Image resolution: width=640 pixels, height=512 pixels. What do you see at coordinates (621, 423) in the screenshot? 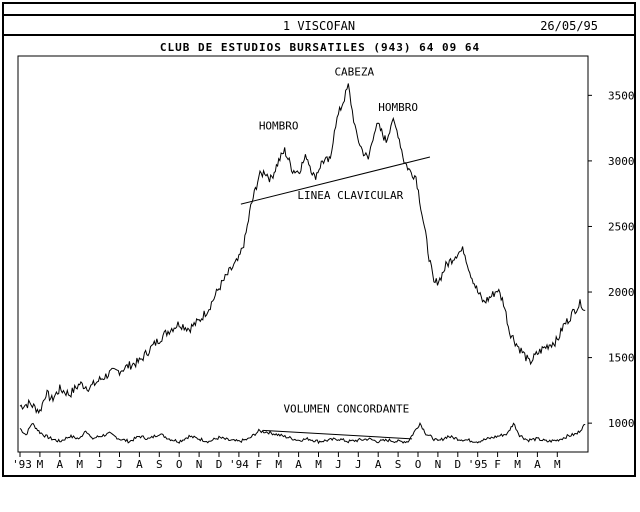
I see `y-tick-label: 1000` at bounding box center [621, 423].